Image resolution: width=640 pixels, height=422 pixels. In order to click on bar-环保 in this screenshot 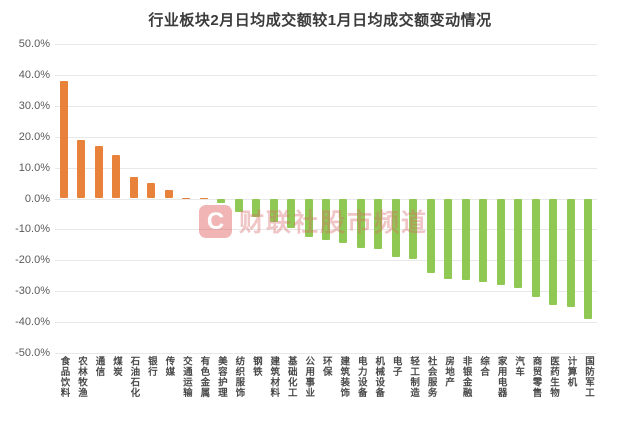, I will do `click(326, 219)`.